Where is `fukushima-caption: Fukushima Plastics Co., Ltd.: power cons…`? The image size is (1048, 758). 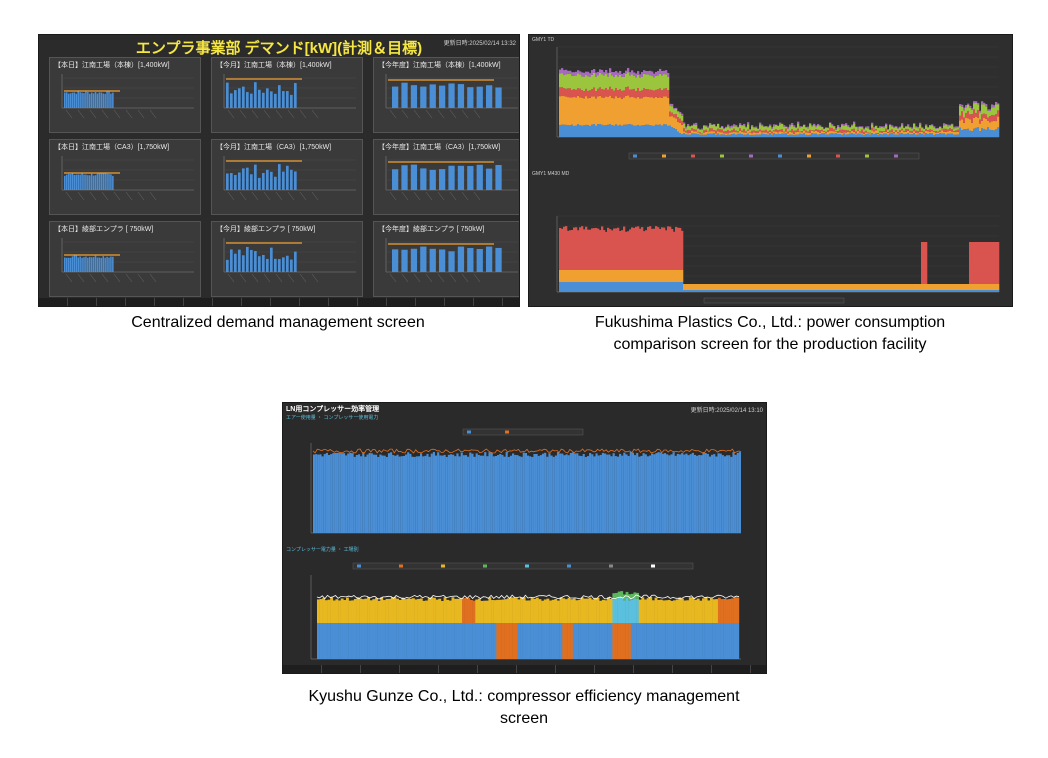 fukushima-caption: Fukushima Plastics Co., Ltd.: power cons… is located at coordinates (770, 333).